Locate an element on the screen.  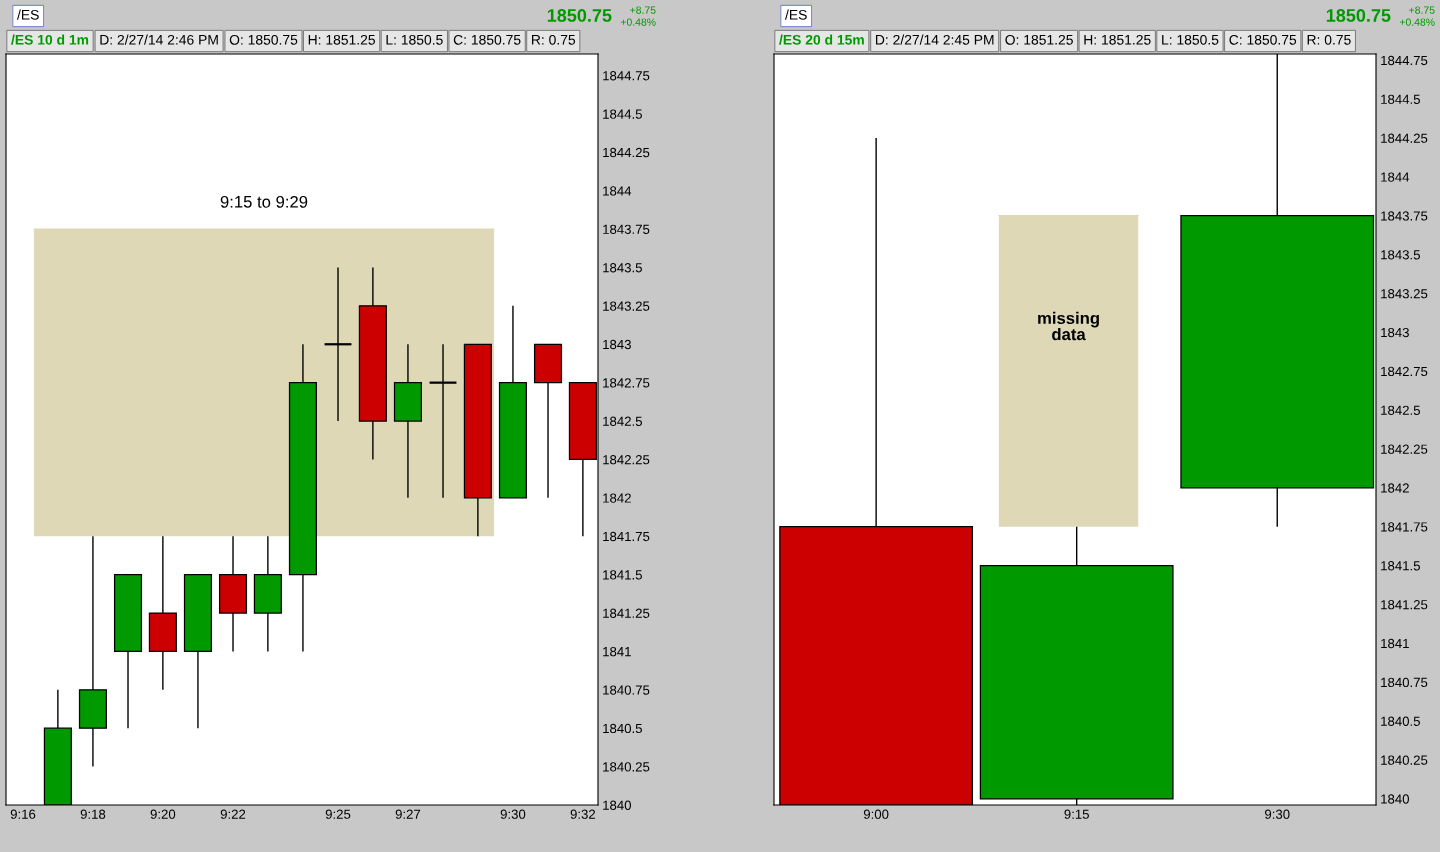
x-tick-label: 9:00 is located at coordinates (876, 814).